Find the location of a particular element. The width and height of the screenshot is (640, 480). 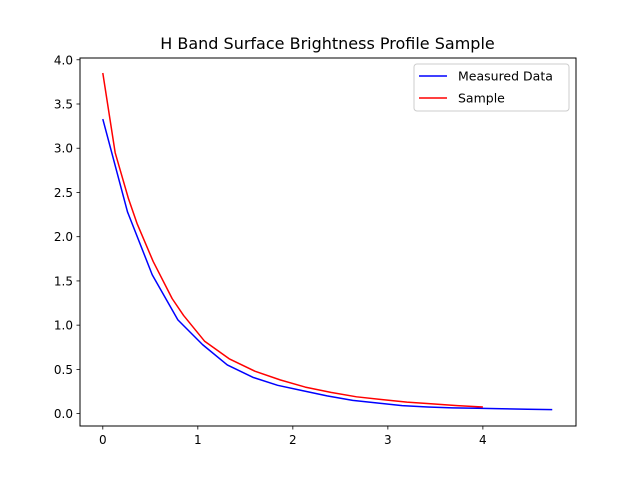

x-tick-label: 3 is located at coordinates (388, 440).